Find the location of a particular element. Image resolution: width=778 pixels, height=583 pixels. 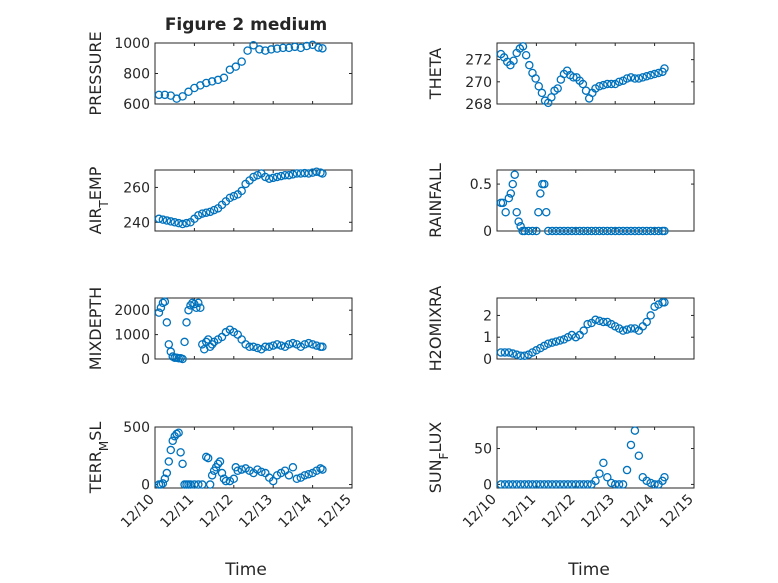

axes-box is located at coordinates (595, 200).